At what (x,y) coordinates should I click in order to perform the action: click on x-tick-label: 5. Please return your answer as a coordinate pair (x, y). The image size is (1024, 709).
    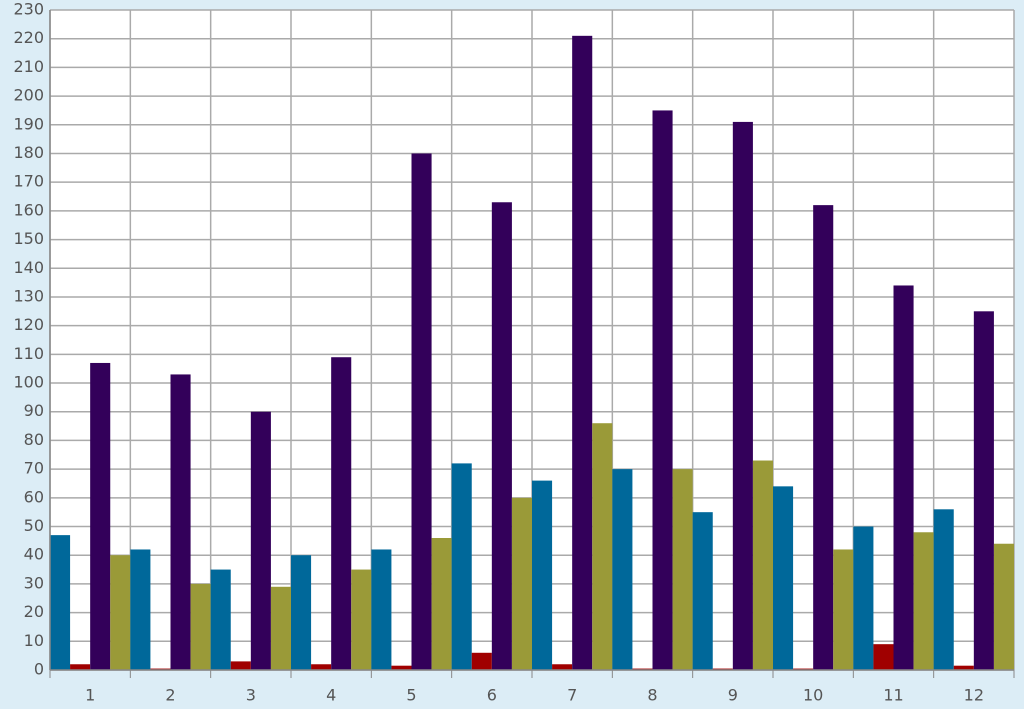
    Looking at the image, I should click on (411, 695).